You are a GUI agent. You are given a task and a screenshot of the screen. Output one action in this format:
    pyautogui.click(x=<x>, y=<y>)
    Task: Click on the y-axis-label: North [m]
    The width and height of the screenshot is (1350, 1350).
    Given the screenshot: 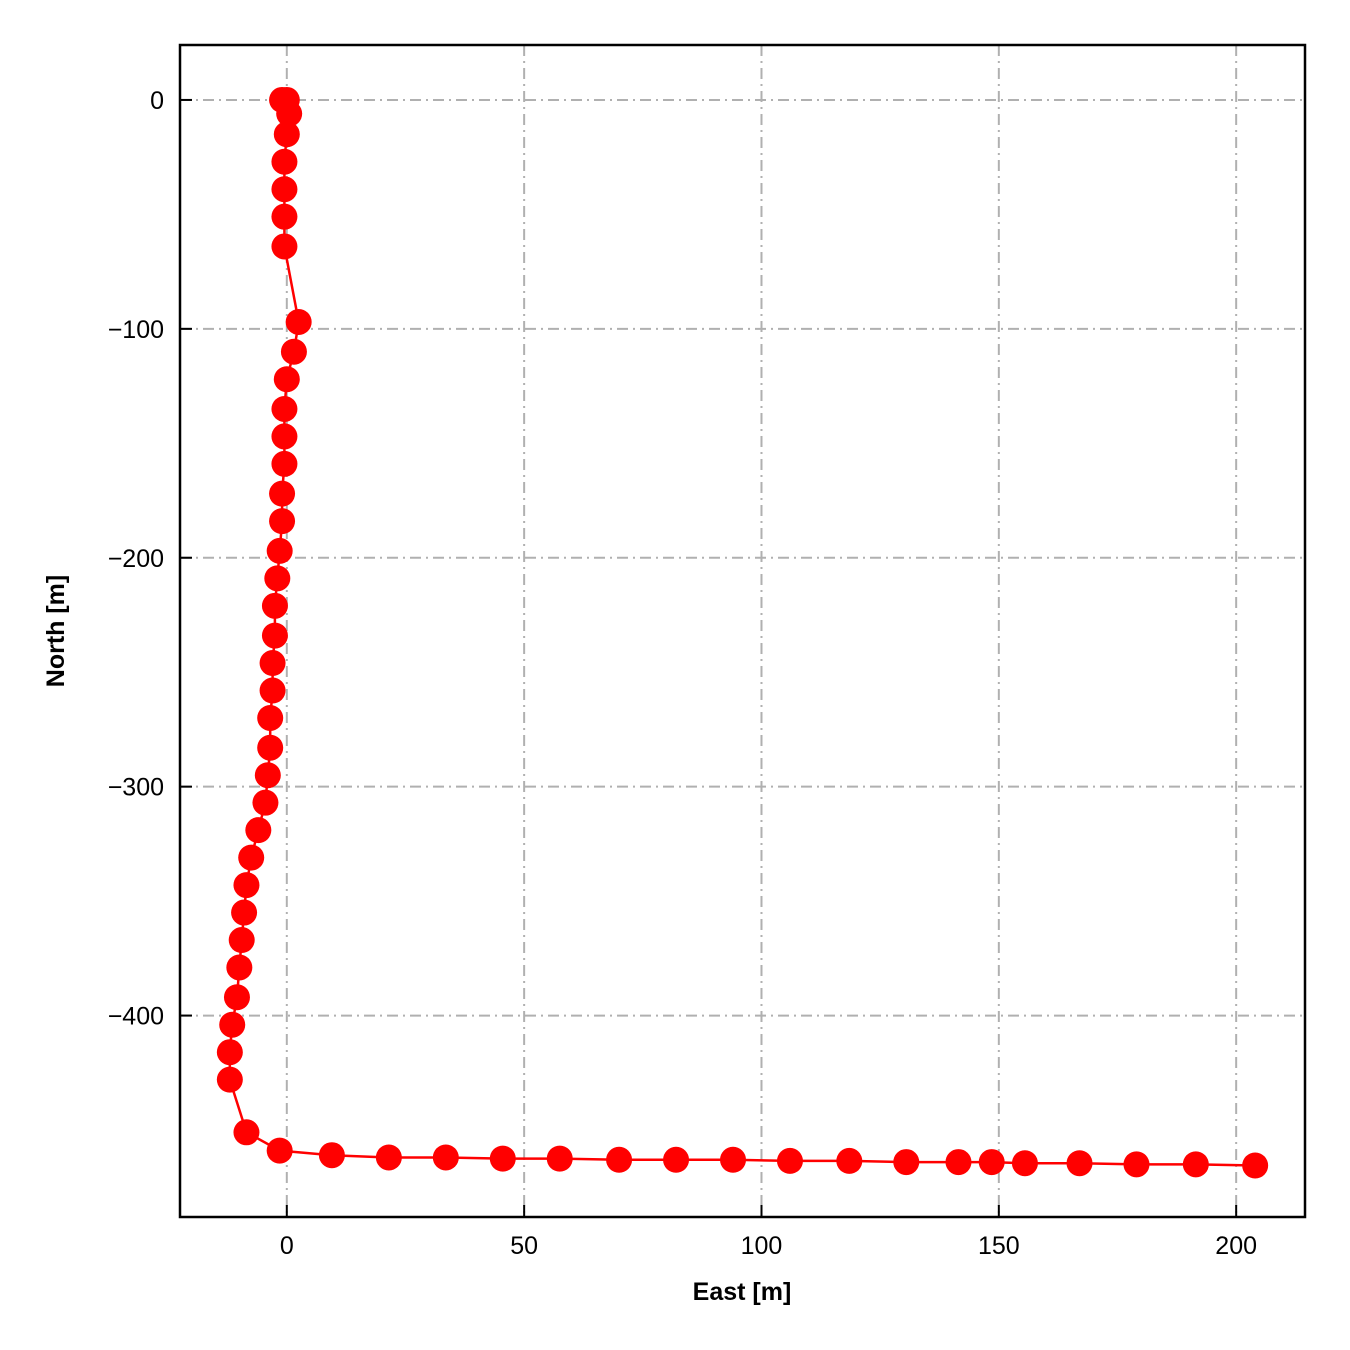 What is the action you would take?
    pyautogui.click(x=56, y=631)
    